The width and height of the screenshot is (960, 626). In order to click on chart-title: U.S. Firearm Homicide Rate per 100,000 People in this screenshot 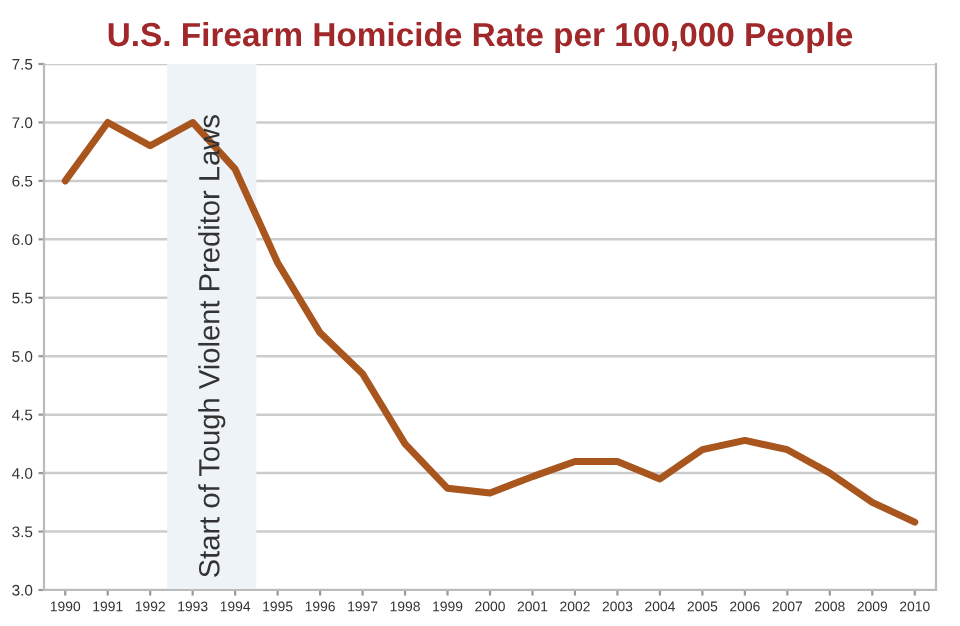, I will do `click(480, 37)`.